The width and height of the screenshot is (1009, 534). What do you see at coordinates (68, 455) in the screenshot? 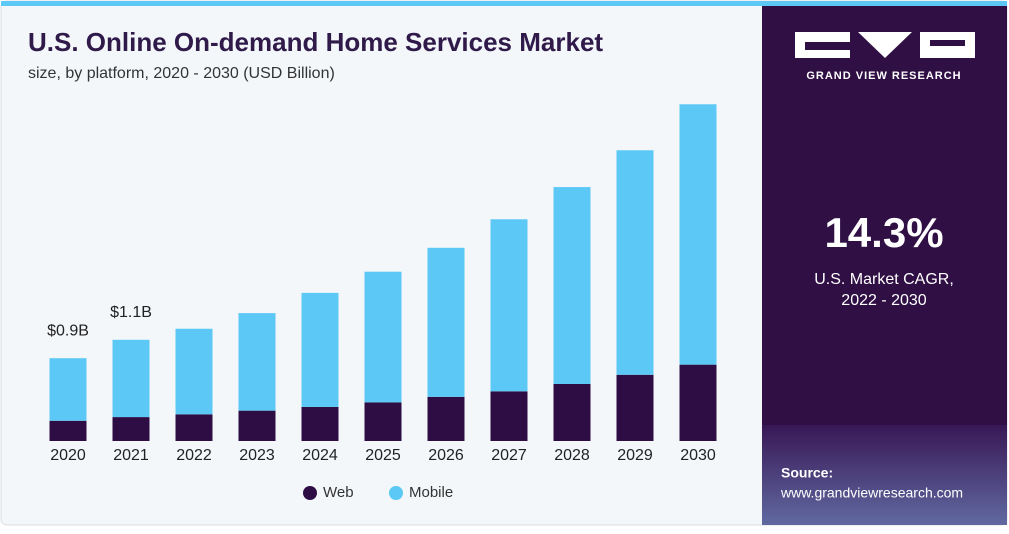
I see `x-tick-label: 2020` at bounding box center [68, 455].